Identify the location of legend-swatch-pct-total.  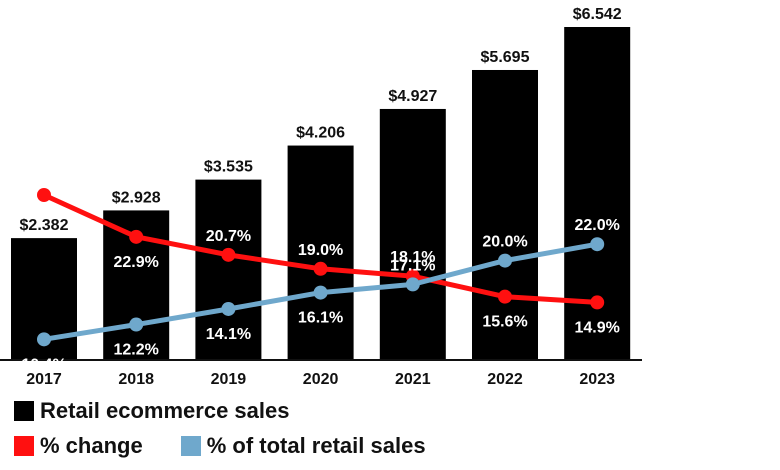
(190, 446).